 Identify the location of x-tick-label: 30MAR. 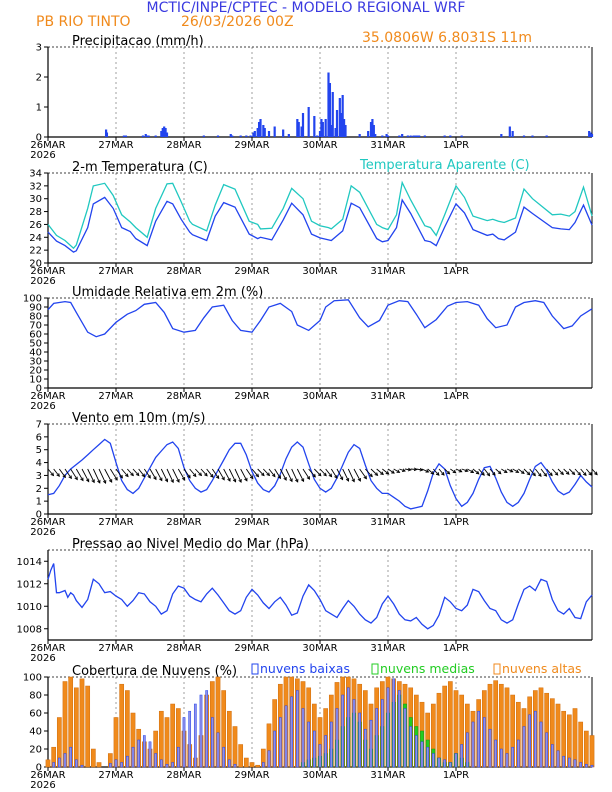
(319, 648).